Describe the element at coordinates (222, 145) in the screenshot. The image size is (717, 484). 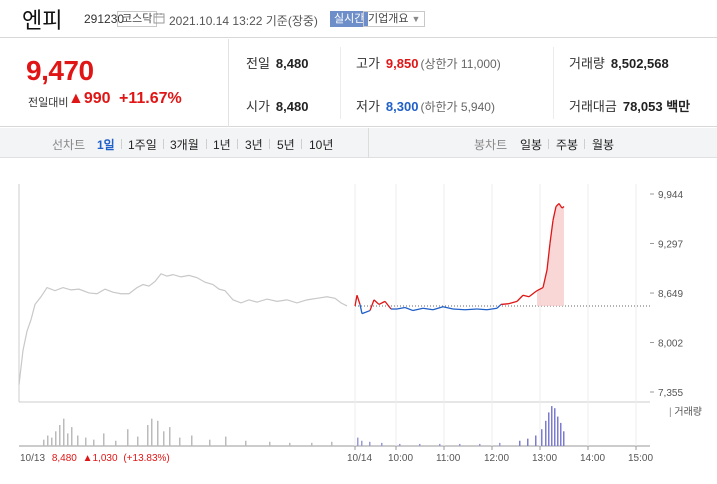
I see `tab-1y: 1년` at that location.